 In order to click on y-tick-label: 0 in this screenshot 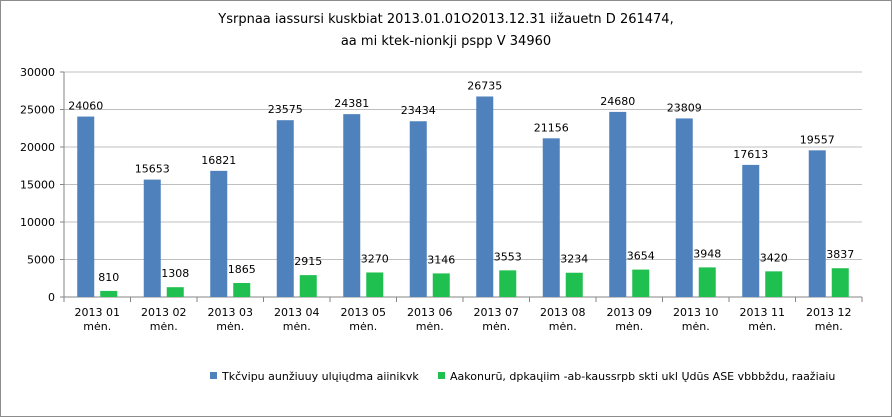, I will do `click(51, 297)`.